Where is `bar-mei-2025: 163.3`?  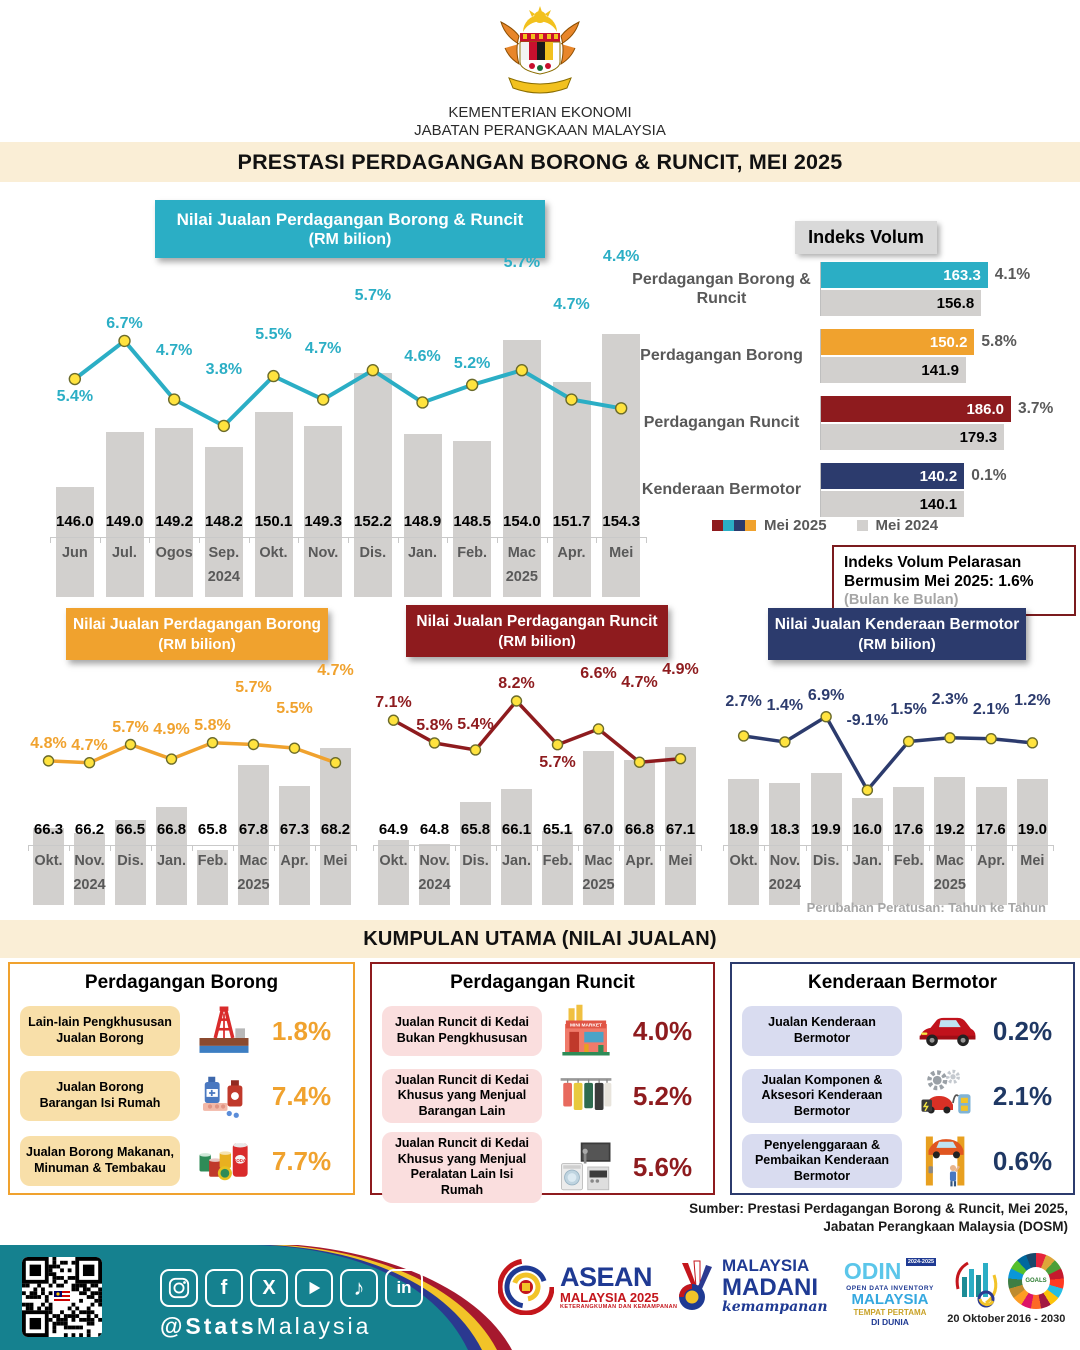
bar-mei-2025: 163.3 is located at coordinates (904, 275).